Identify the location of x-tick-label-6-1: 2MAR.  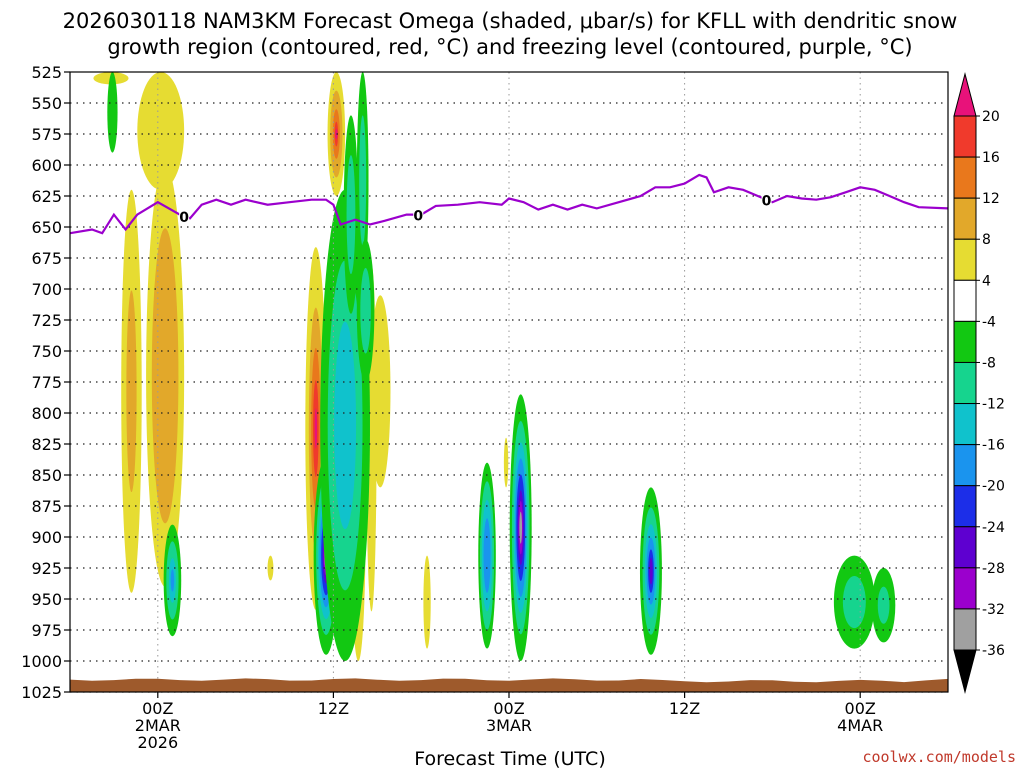
(158, 725).